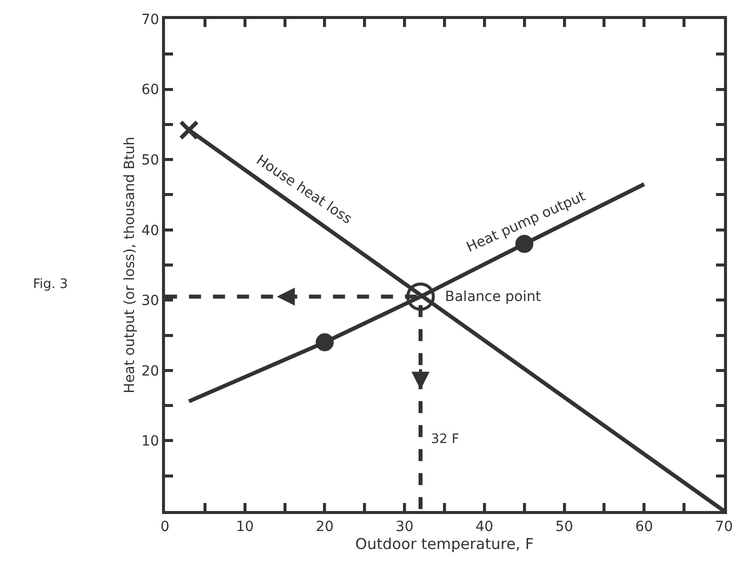 The height and width of the screenshot is (561, 749). What do you see at coordinates (445, 439) in the screenshot?
I see `annotation: 32 F` at bounding box center [445, 439].